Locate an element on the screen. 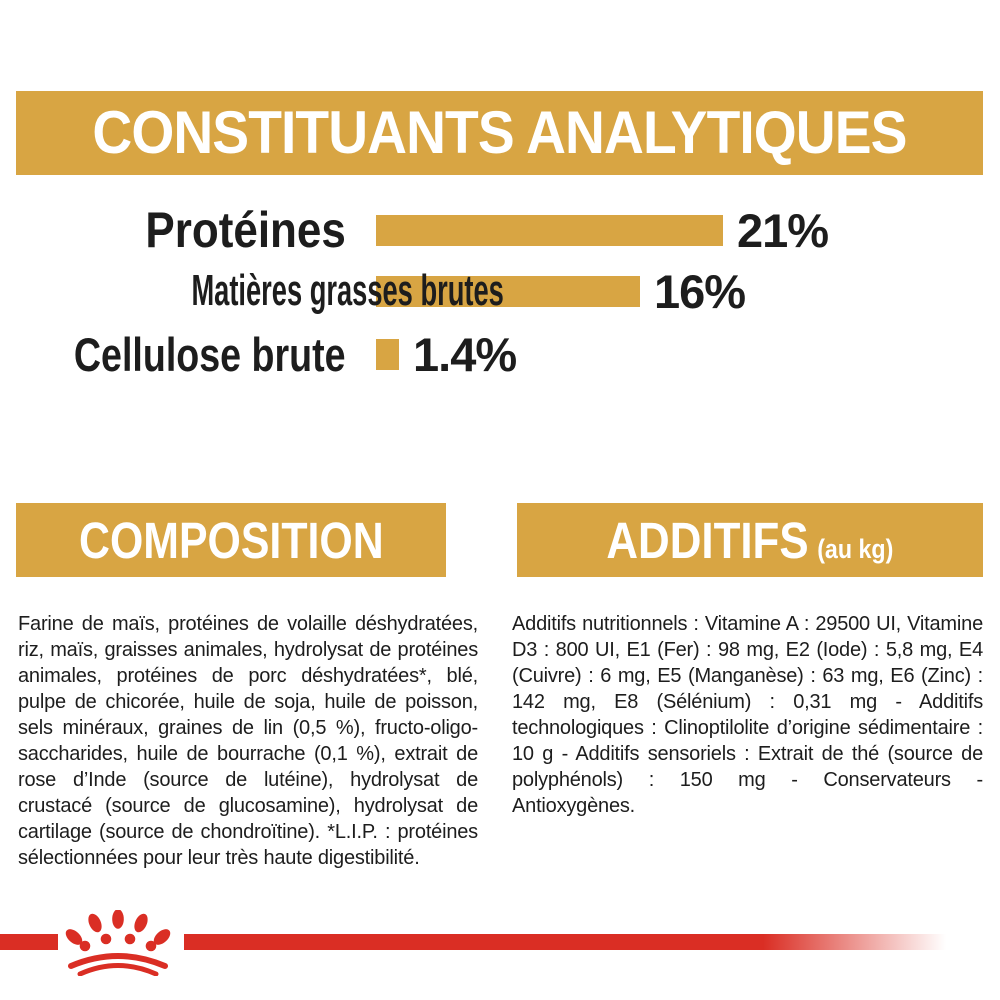 This screenshot has height=1000, width=1000. nutrient-value: 16% is located at coordinates (700, 291).